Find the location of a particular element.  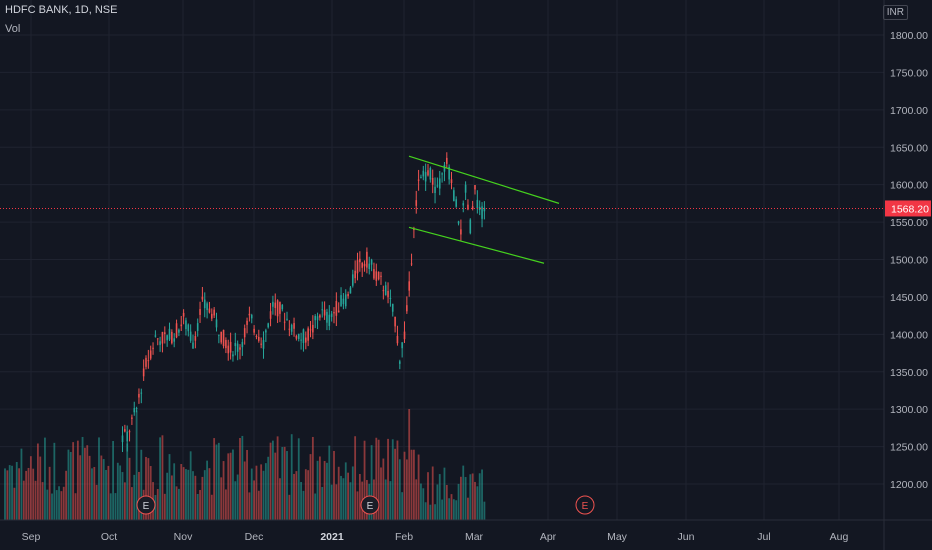

price-tick-label: 1500.00 is located at coordinates (909, 261).